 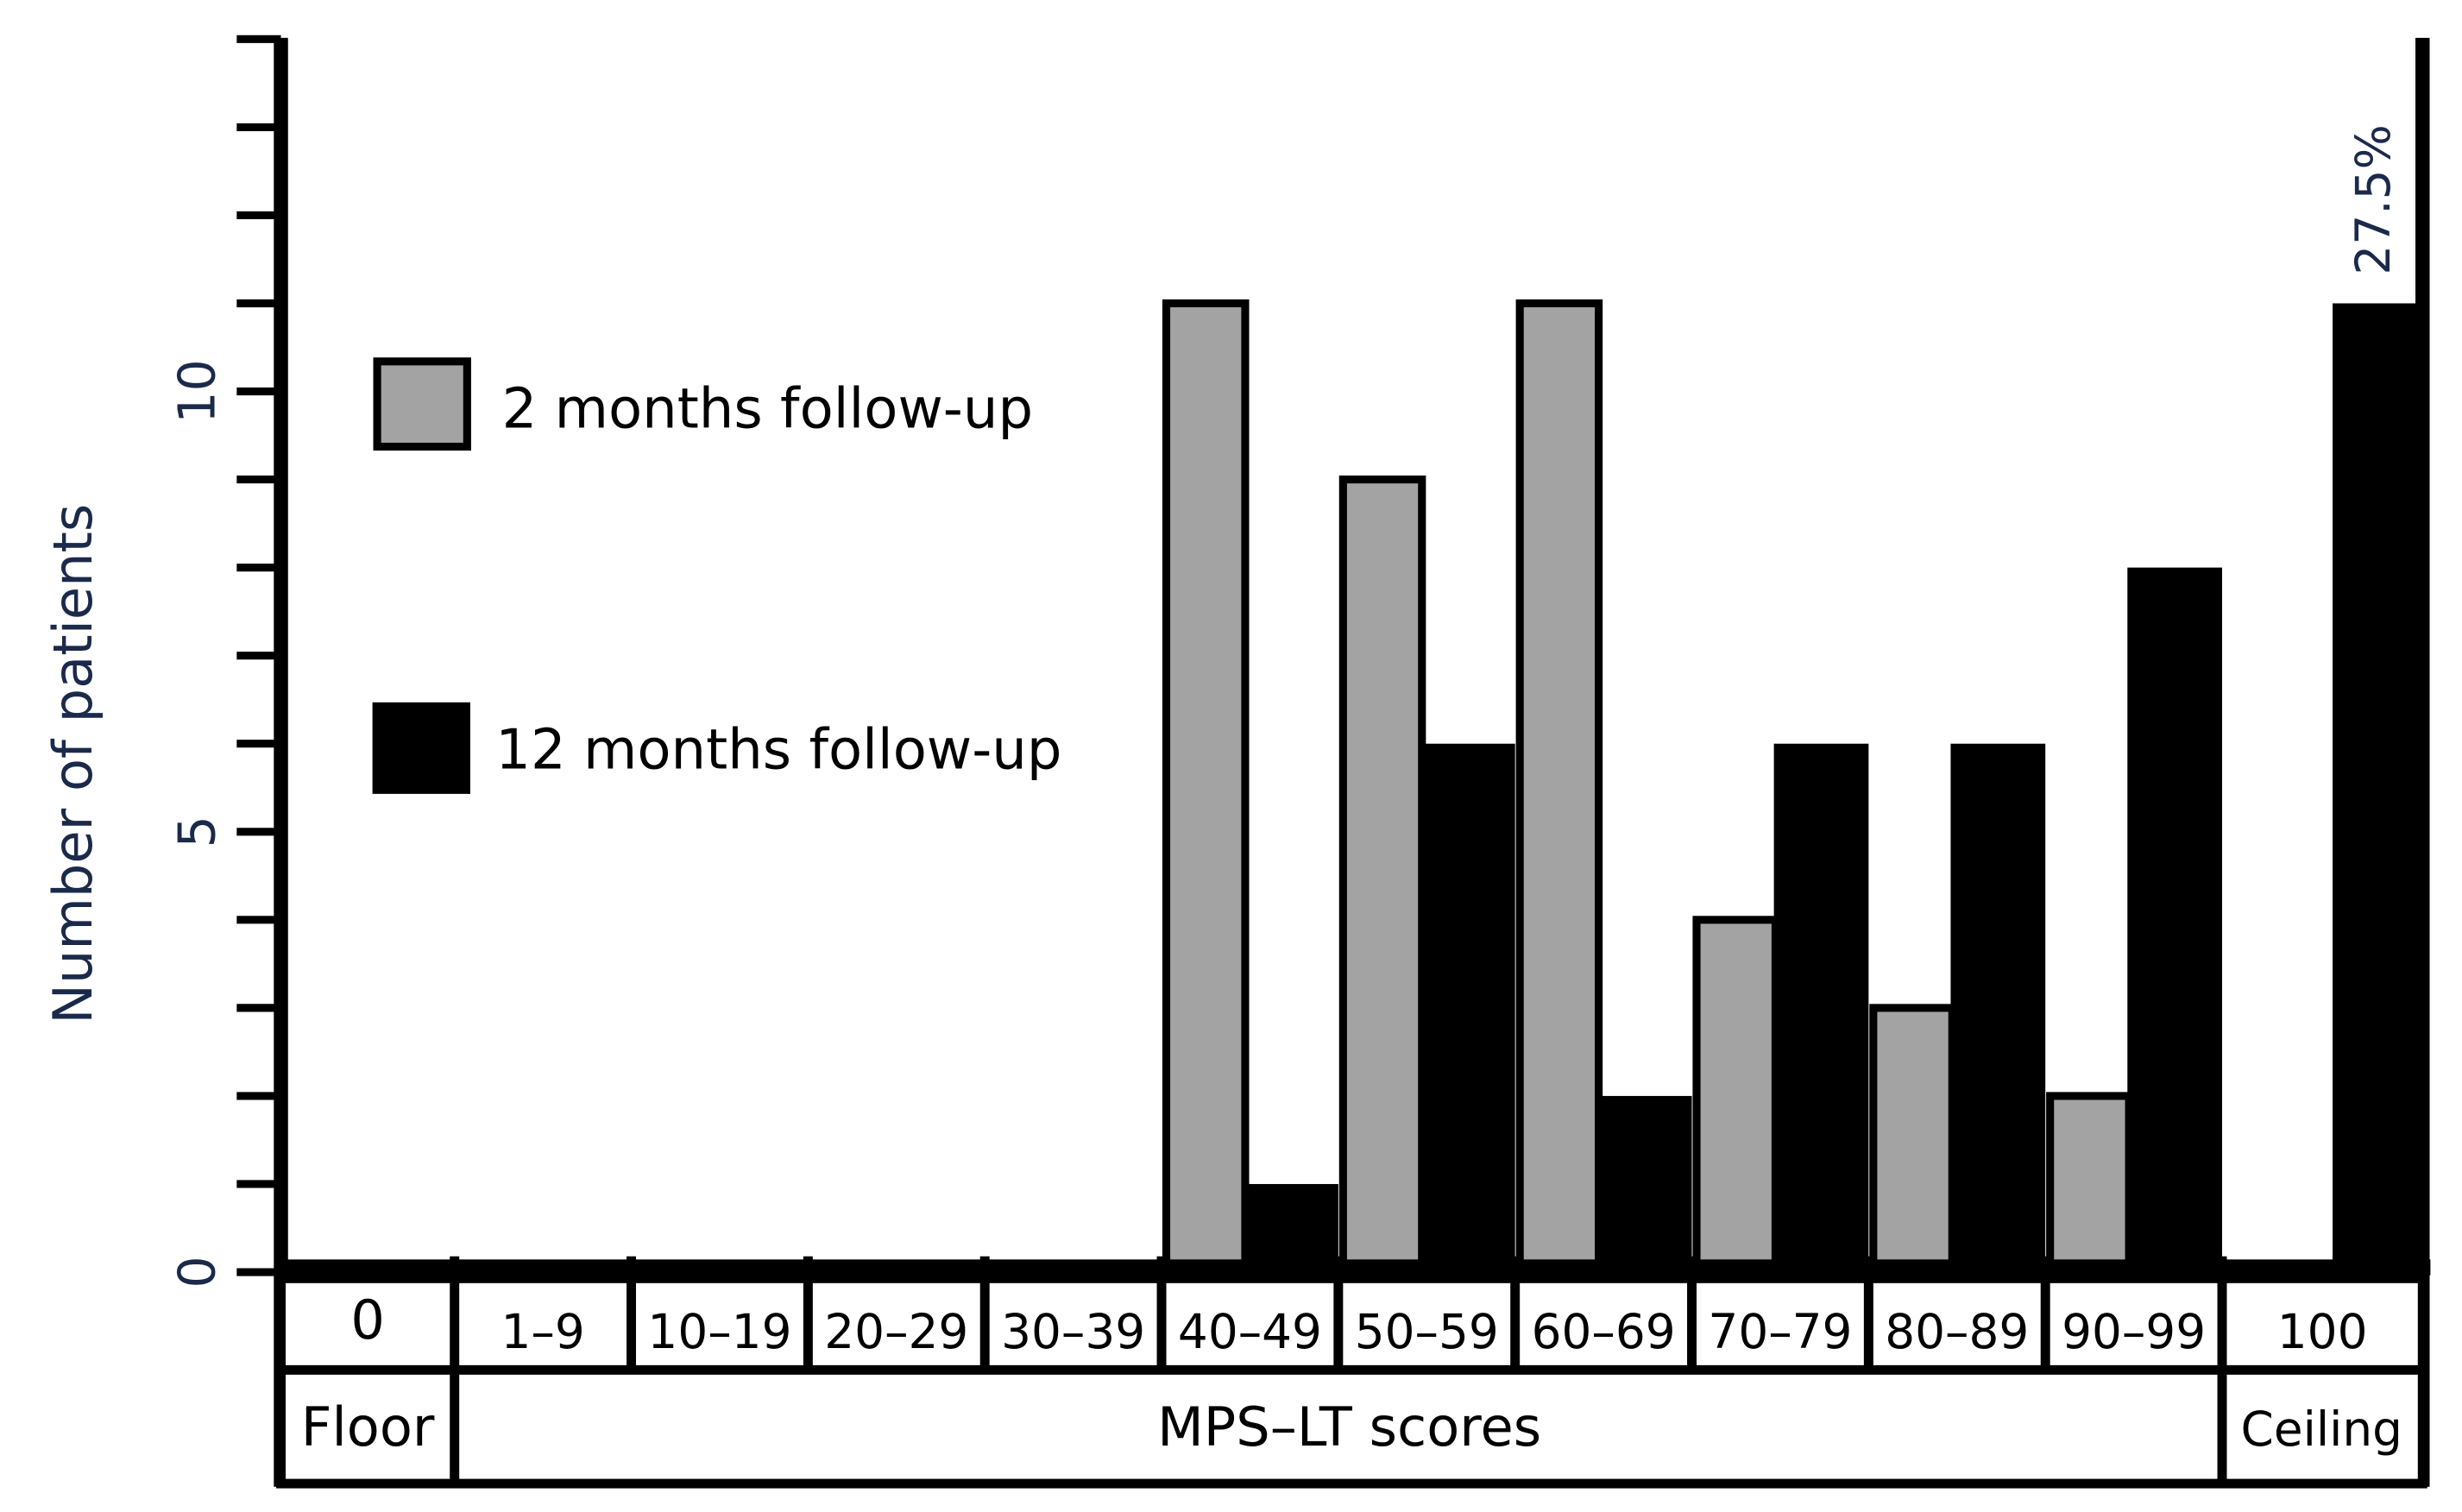 What do you see at coordinates (1427, 1332) in the screenshot?
I see `x-category-label: 50–59` at bounding box center [1427, 1332].